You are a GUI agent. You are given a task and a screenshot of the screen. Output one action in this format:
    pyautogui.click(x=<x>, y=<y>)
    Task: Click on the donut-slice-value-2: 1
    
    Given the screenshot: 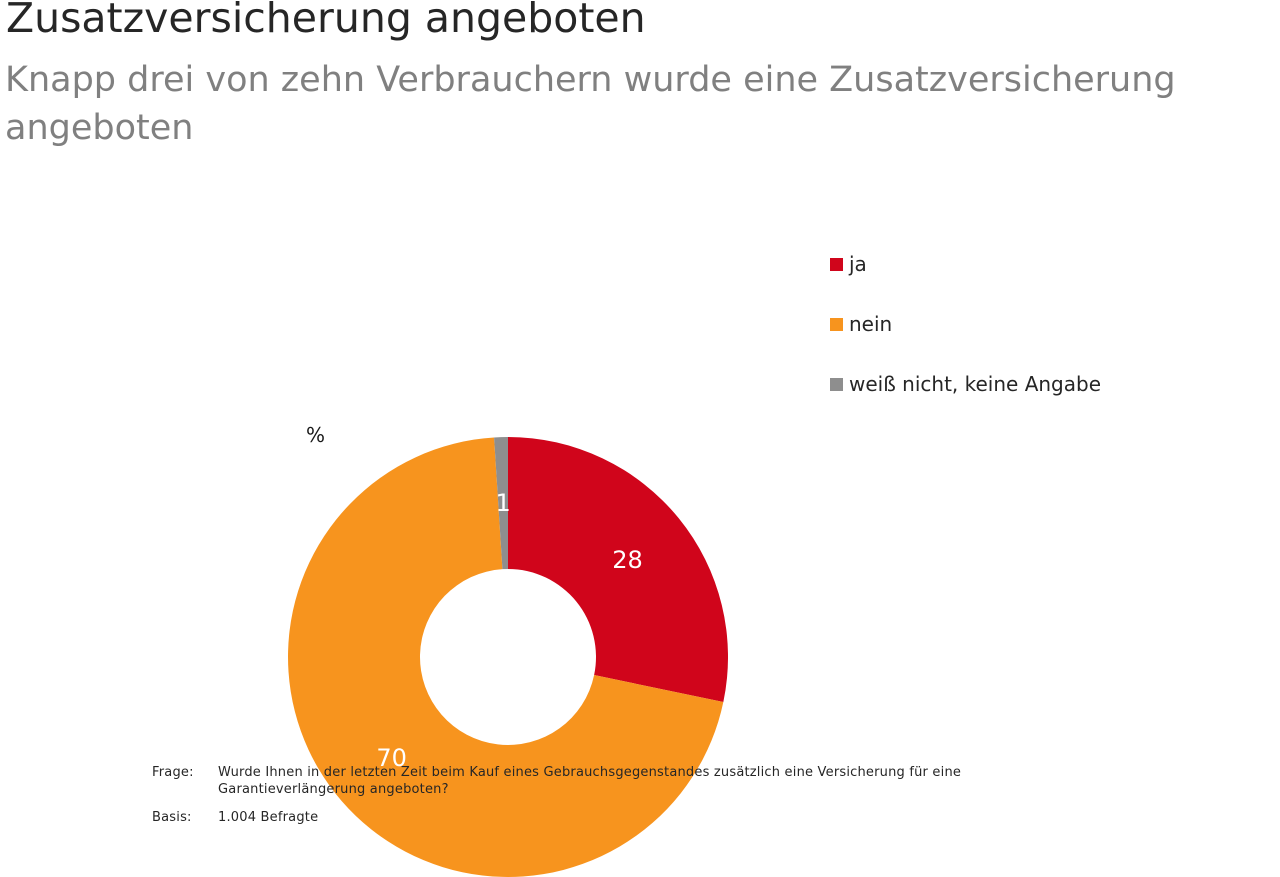 What is the action you would take?
    pyautogui.click(x=502, y=503)
    